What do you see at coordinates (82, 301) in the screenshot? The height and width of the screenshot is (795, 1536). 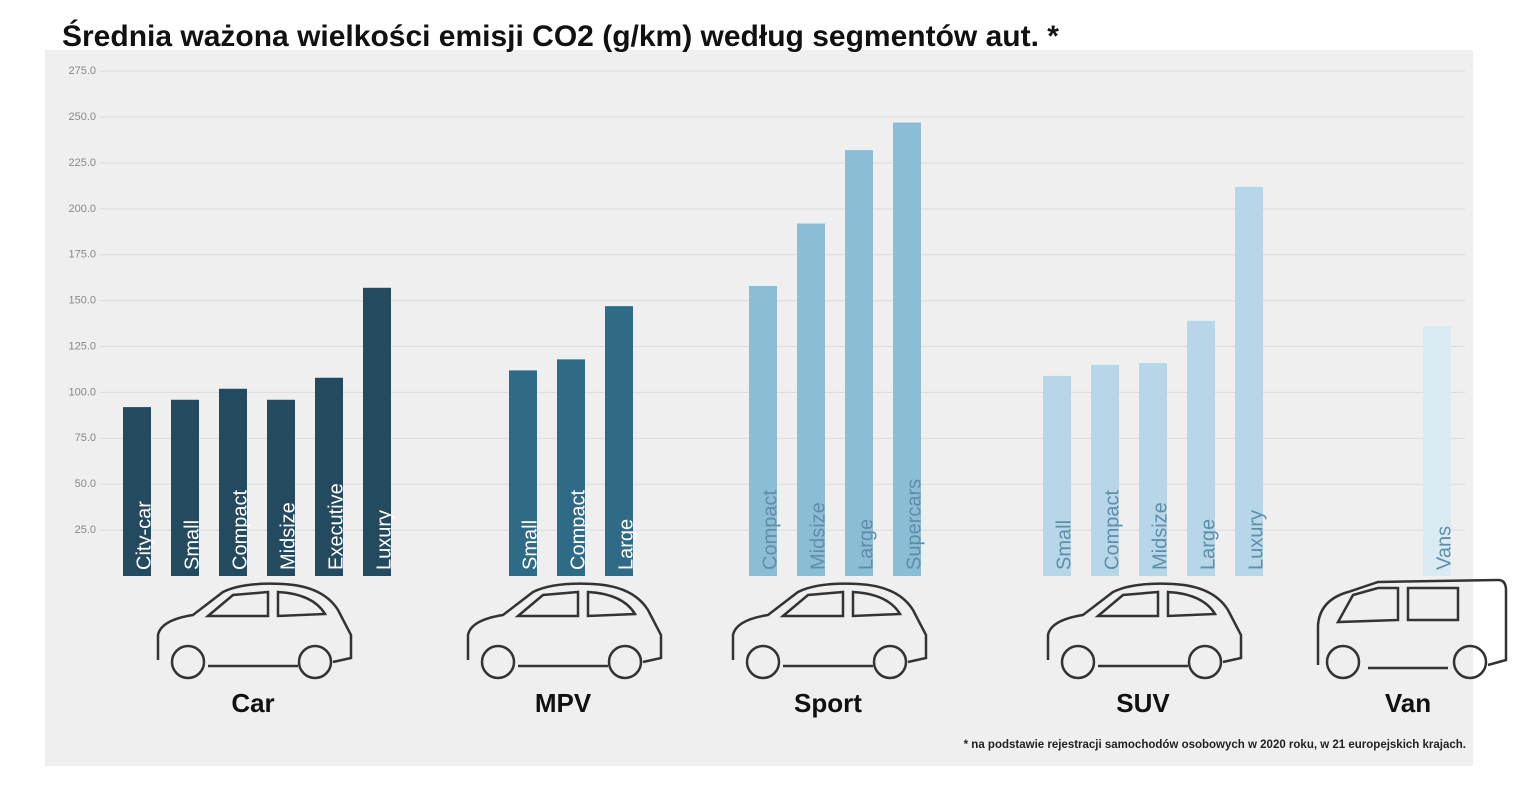 I see `y-tick-label: 150.0` at bounding box center [82, 301].